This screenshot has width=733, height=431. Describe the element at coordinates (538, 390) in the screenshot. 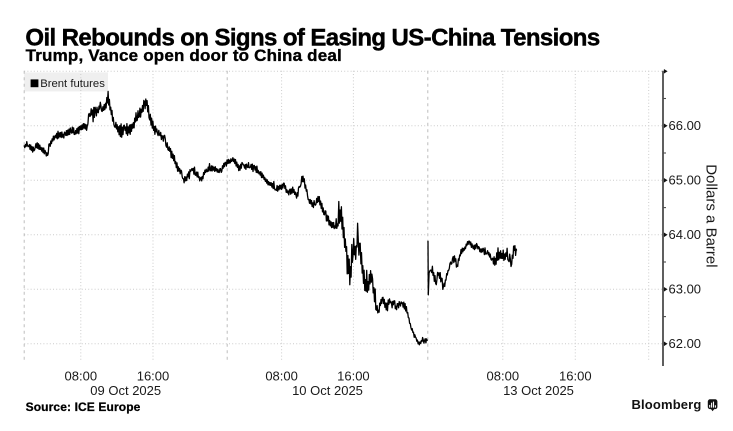

I see `svg-text: 13 Oct 2025` at that location.